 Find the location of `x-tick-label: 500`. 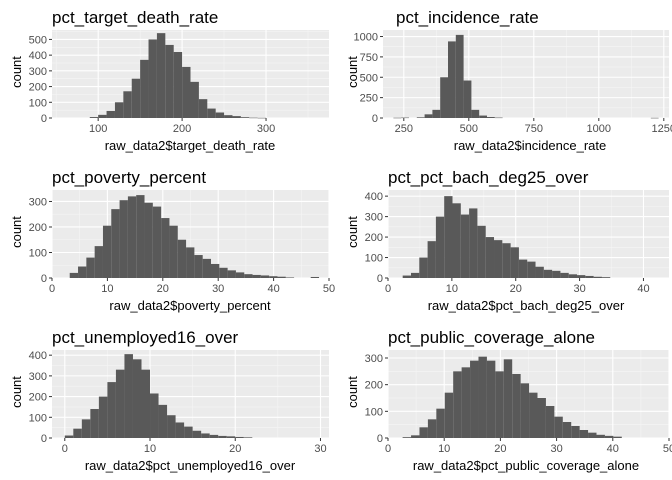

x-tick-label: 500 is located at coordinates (469, 129).